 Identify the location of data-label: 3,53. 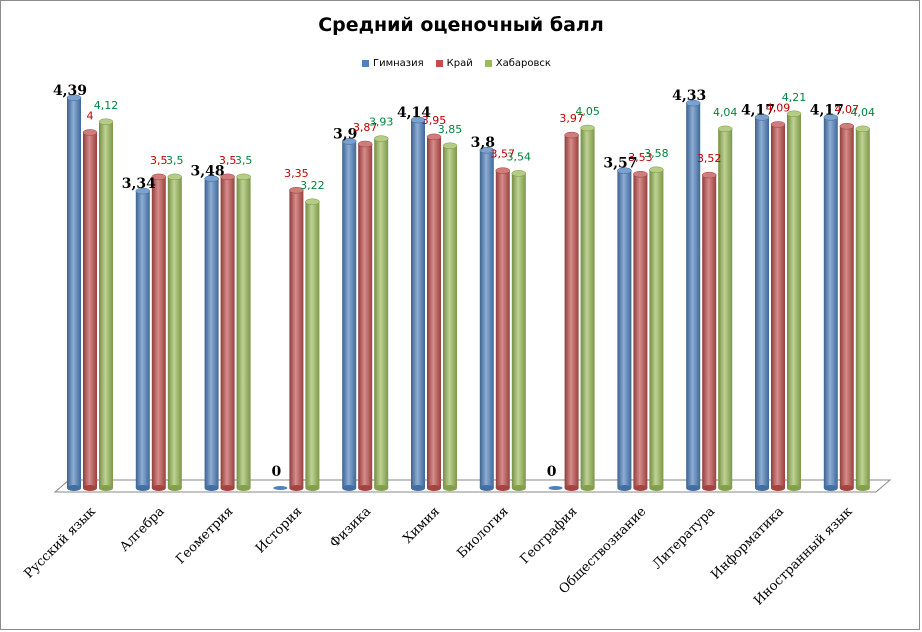
(640, 157).